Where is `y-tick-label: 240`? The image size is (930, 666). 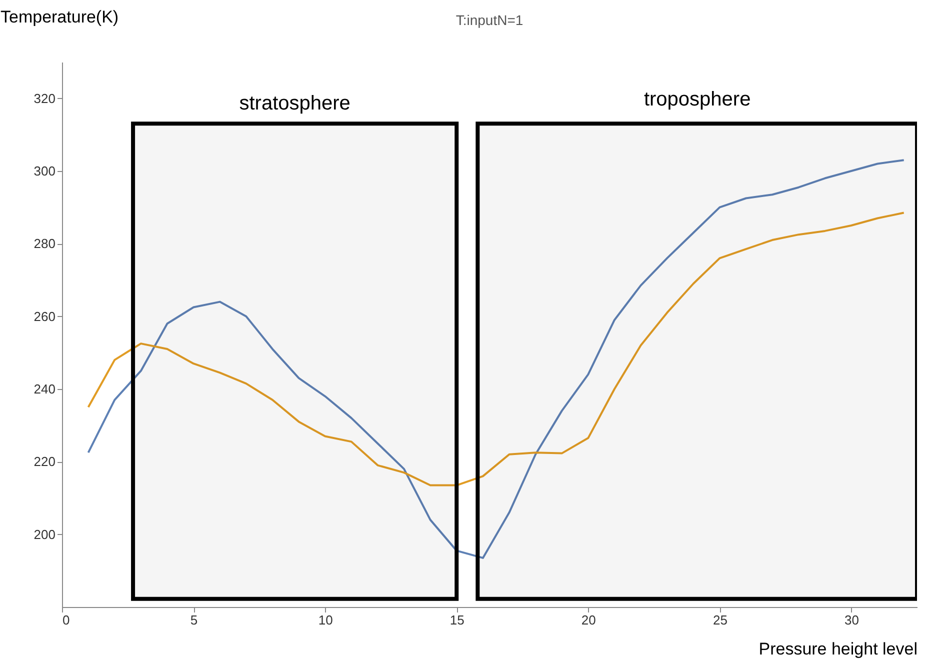 y-tick-label: 240 is located at coordinates (45, 389).